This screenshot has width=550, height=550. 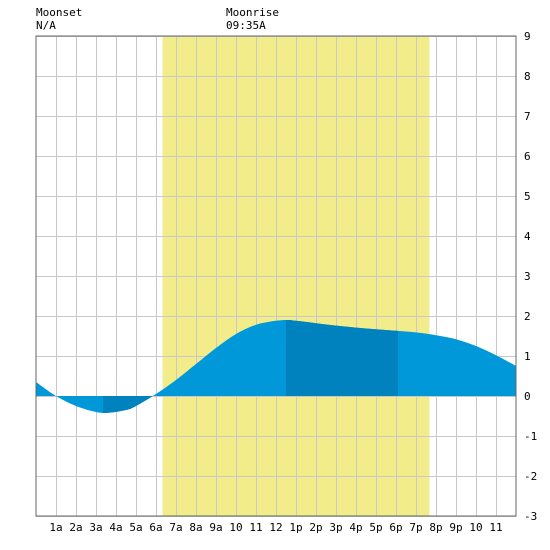 What do you see at coordinates (215, 527) in the screenshot?
I see `x-tick-label: 9a` at bounding box center [215, 527].